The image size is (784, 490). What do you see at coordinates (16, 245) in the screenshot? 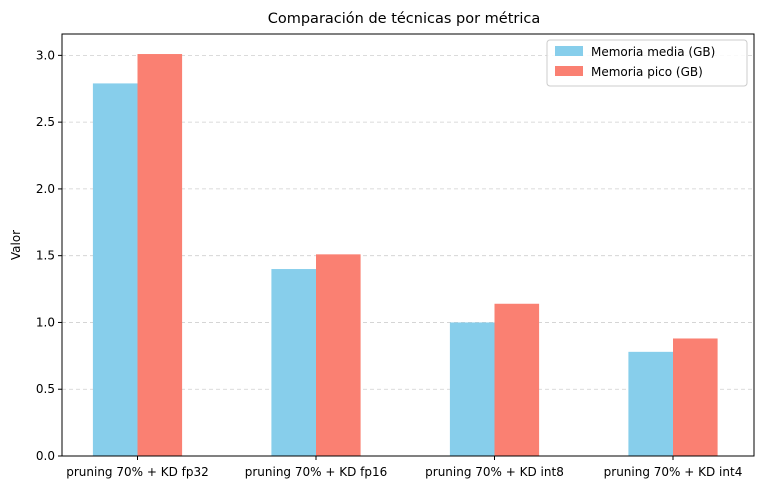
I see `y-axis-label: Valor` at bounding box center [16, 245].